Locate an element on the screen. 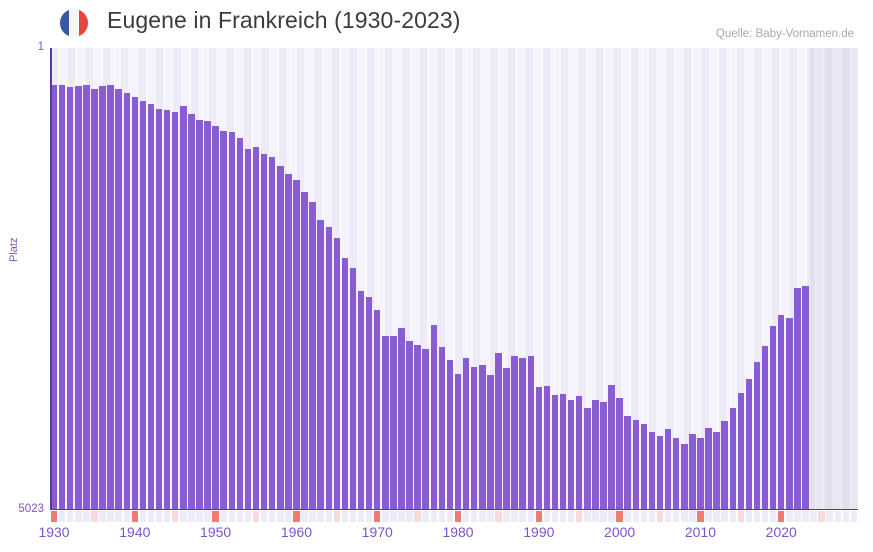 The image size is (873, 552). bar-1963 is located at coordinates (320, 364).